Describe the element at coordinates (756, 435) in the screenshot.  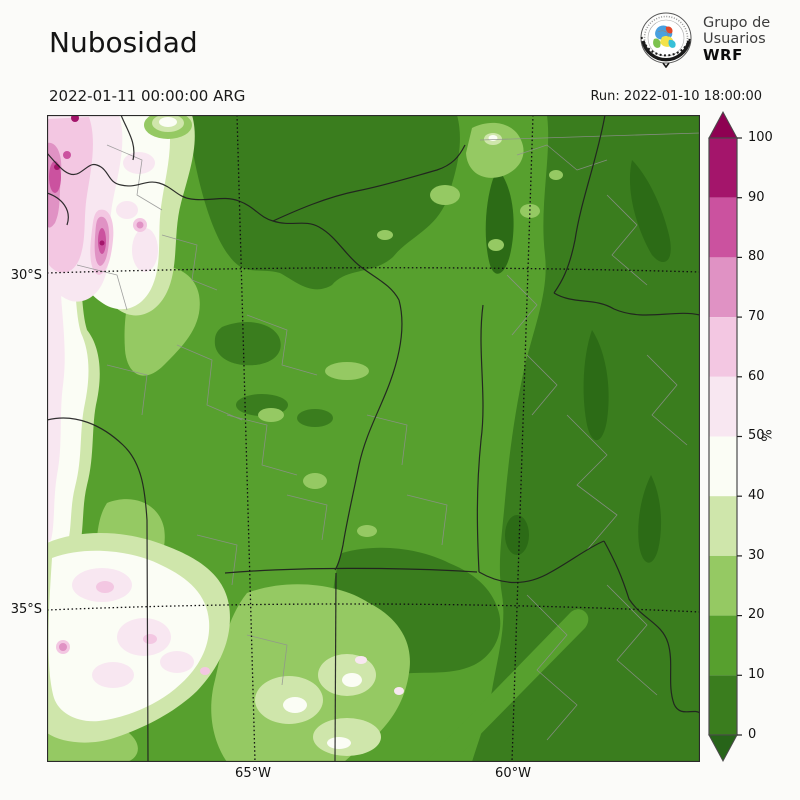
I see `colorbar-tick-50: 50` at that location.